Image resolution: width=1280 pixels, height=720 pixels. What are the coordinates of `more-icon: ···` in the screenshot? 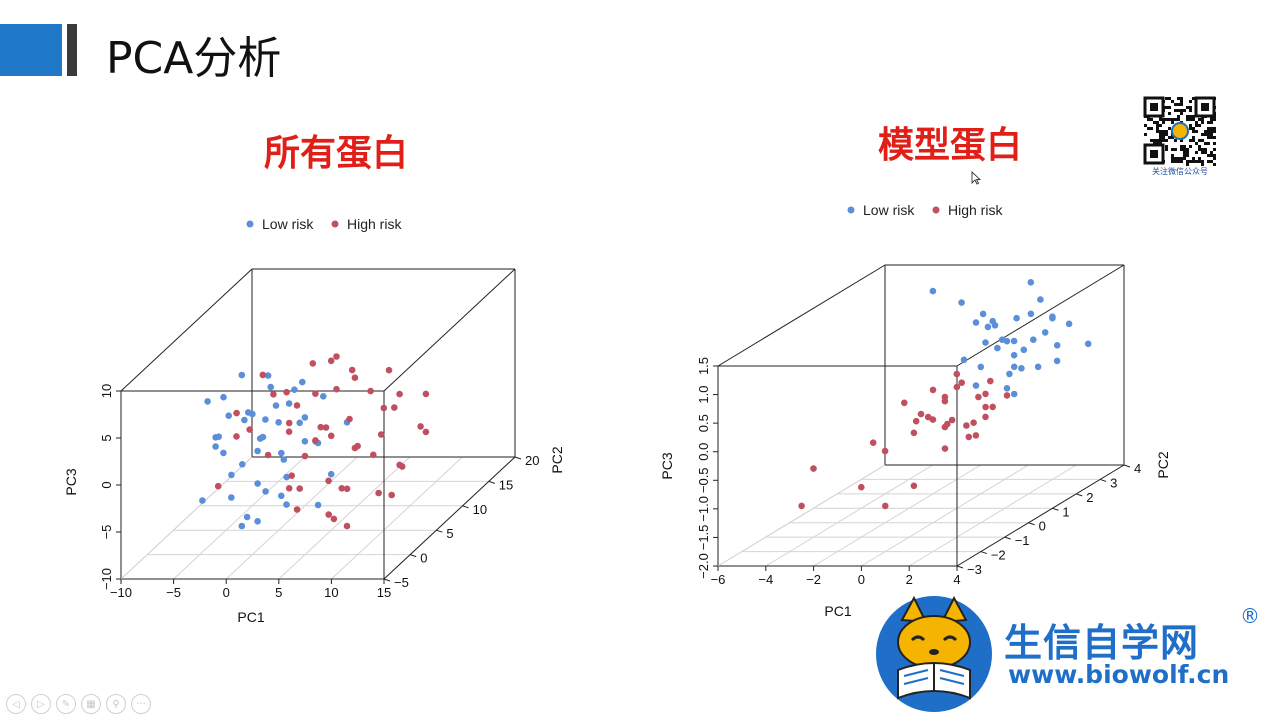 It's located at (141, 704).